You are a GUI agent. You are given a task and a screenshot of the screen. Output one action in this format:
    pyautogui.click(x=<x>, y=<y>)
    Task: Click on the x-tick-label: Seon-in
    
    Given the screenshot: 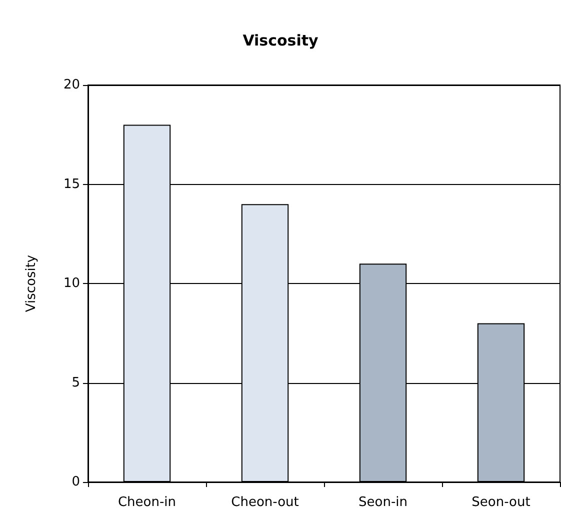 What is the action you would take?
    pyautogui.click(x=383, y=502)
    